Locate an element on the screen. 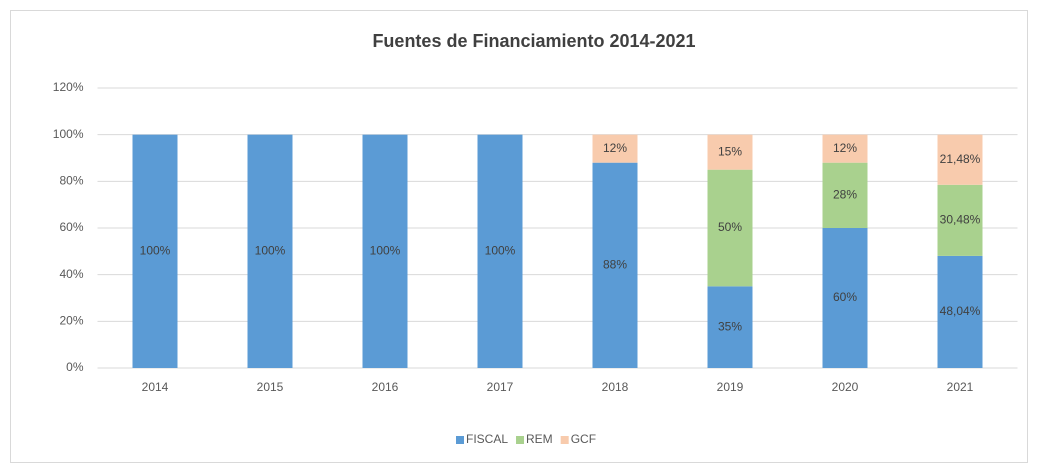 The width and height of the screenshot is (1038, 464). x-tick-label: 2016 is located at coordinates (385, 387).